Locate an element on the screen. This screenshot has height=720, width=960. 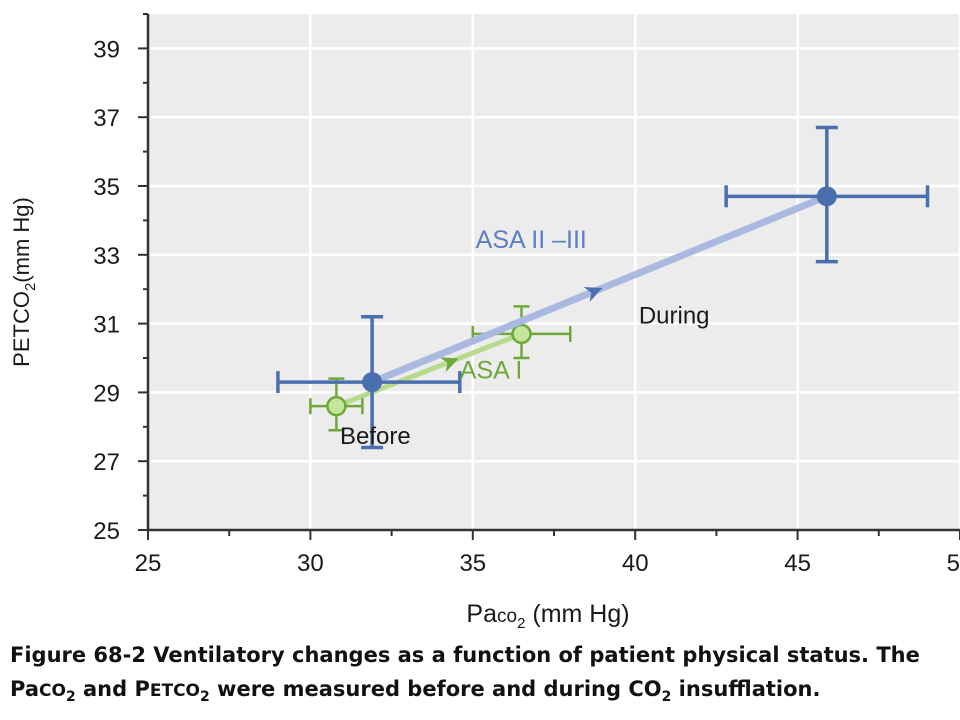
series-asa-i is located at coordinates (440, 368).